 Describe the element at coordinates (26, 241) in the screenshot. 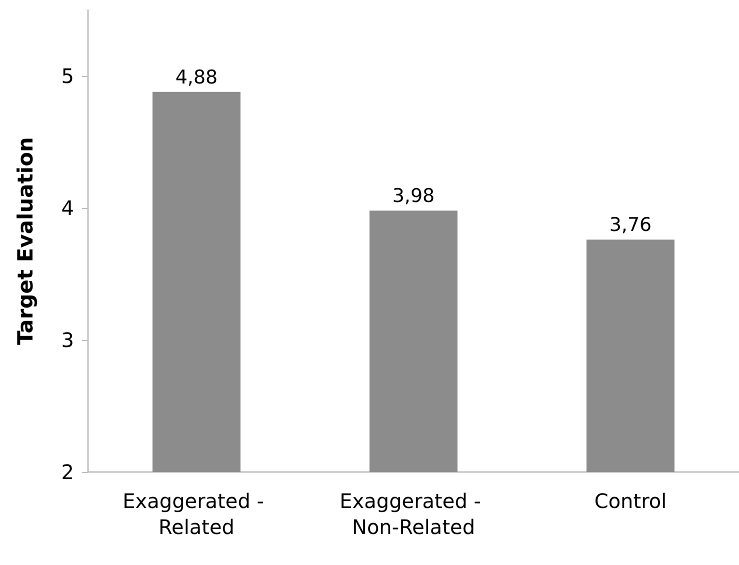

I see `y-axis-title: Target Evaluation` at that location.